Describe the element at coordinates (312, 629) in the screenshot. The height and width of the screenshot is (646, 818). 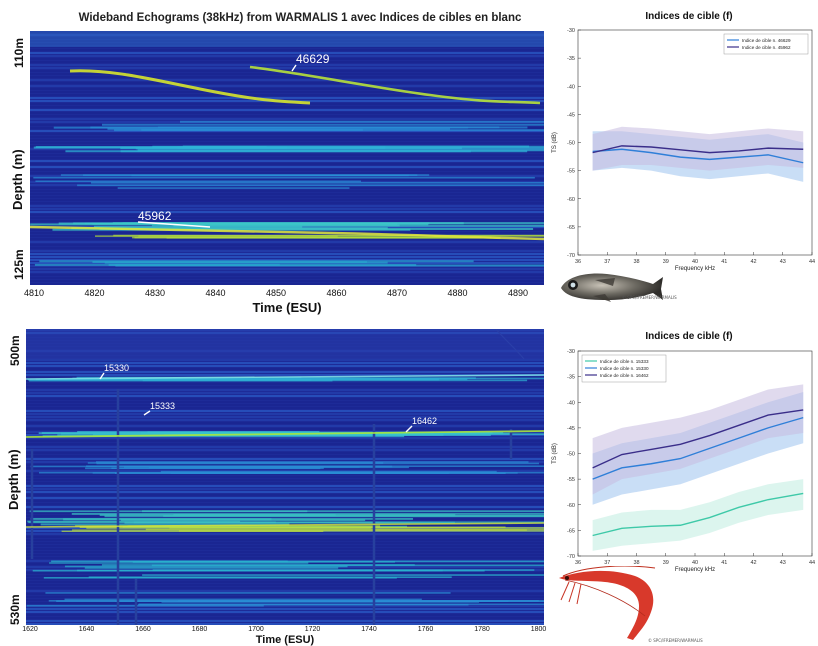
I see `echogram-bottom-xtick: 1720` at that location.